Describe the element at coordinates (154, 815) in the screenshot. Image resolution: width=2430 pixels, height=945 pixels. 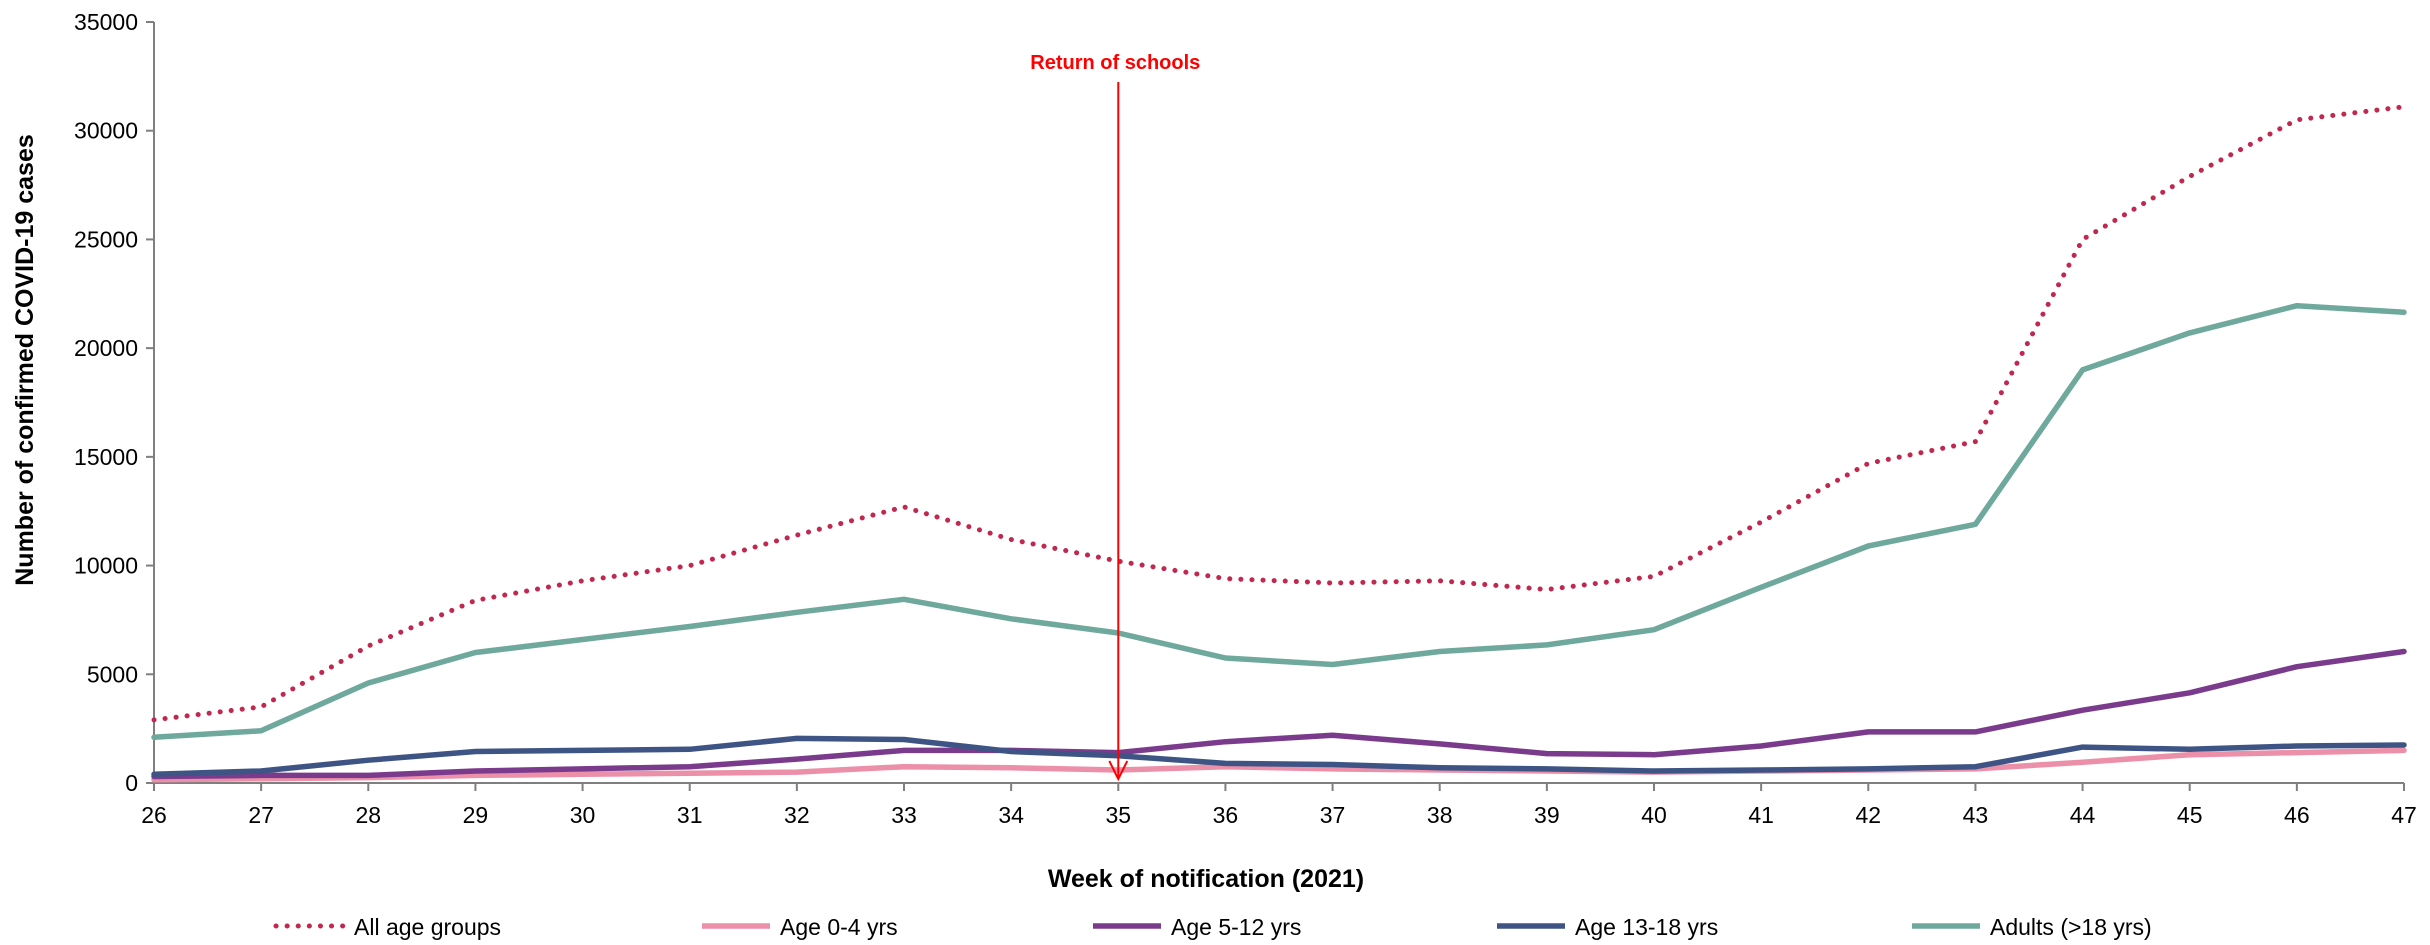
I see `x-tick-label: 26` at that location.